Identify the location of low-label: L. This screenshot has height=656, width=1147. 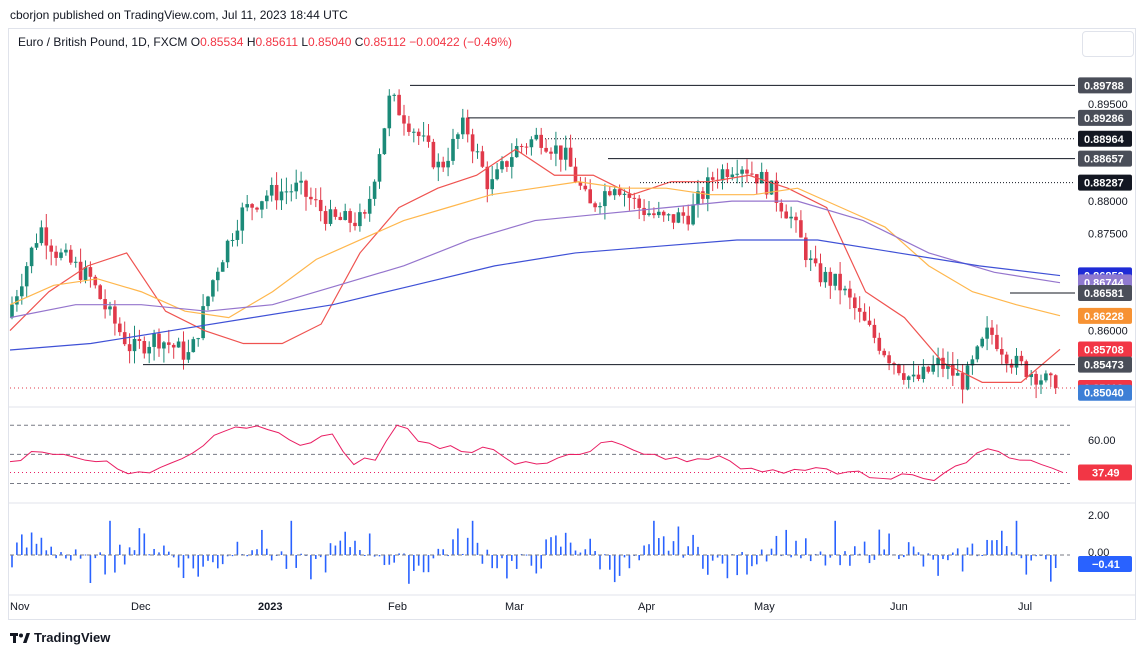
(305, 42).